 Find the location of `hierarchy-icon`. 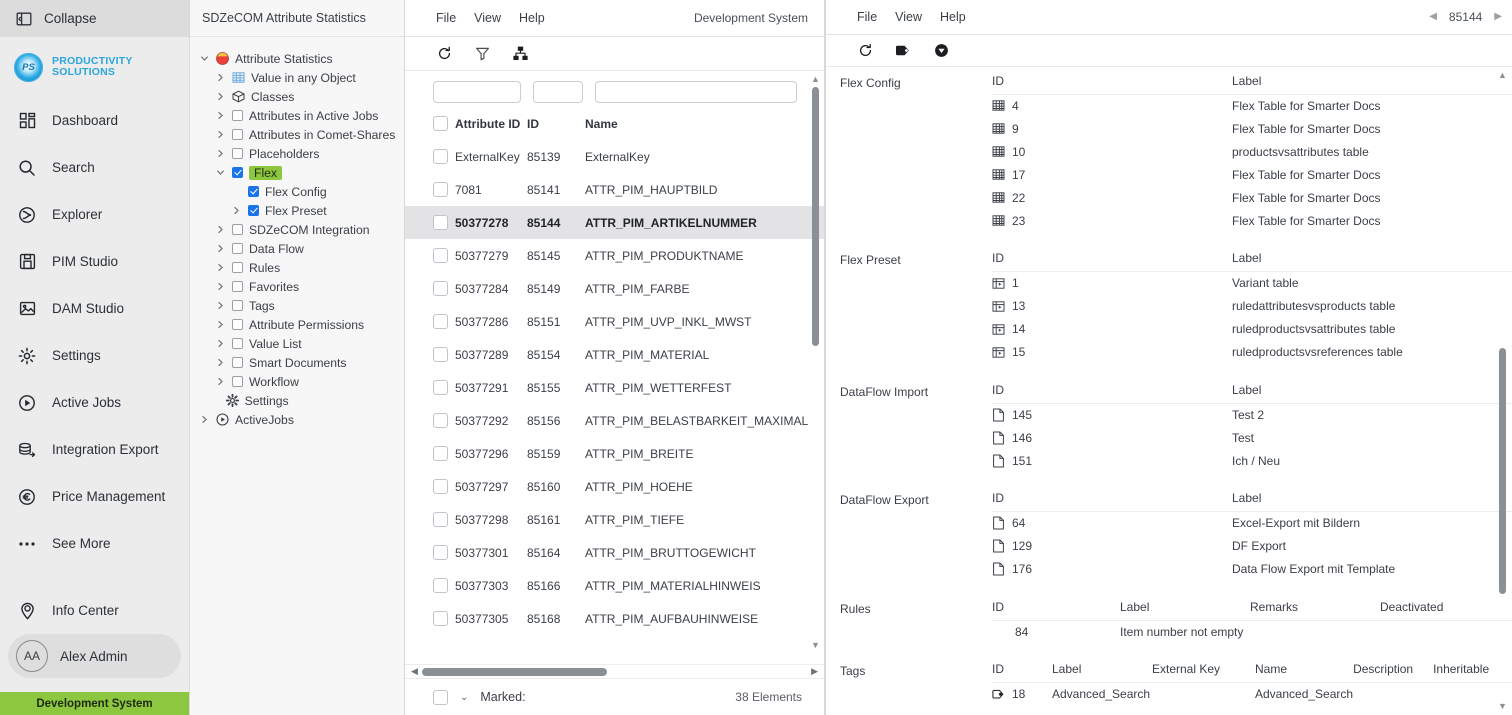

hierarchy-icon is located at coordinates (520, 54).